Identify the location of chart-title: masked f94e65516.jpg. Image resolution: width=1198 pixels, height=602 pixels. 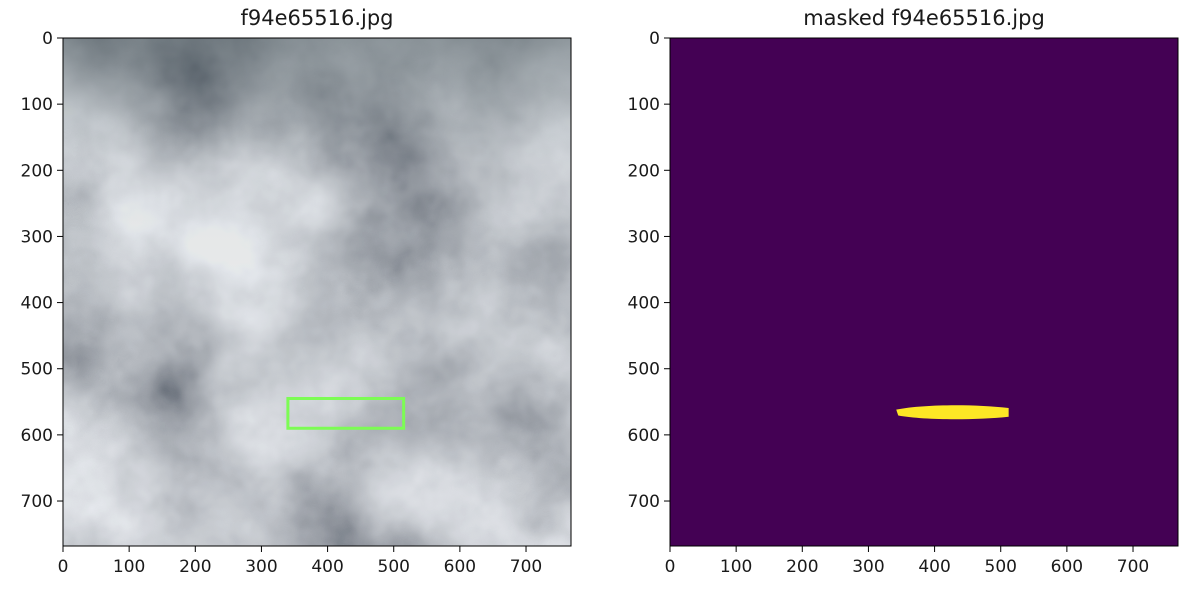
(924, 18).